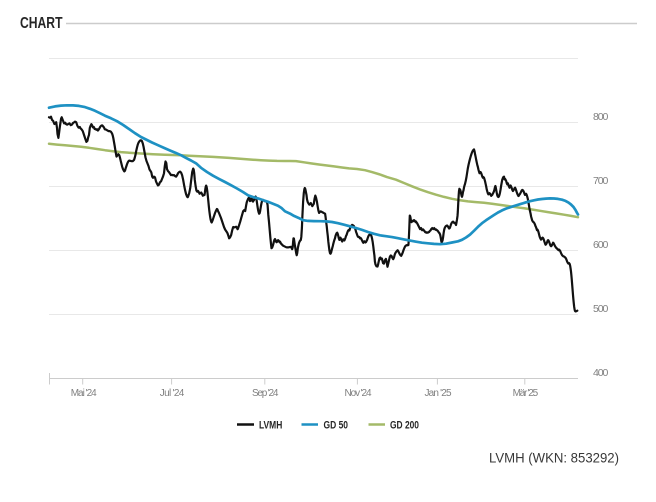  What do you see at coordinates (172, 393) in the screenshot?
I see `svg-text: Jul '24` at bounding box center [172, 393].